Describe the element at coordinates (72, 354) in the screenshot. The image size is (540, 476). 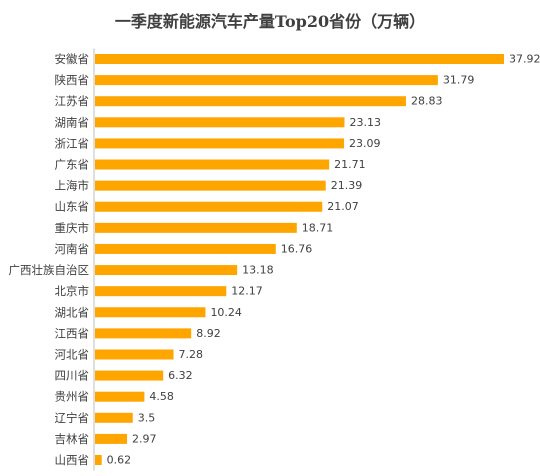
I see `category-label: 河北省` at that location.